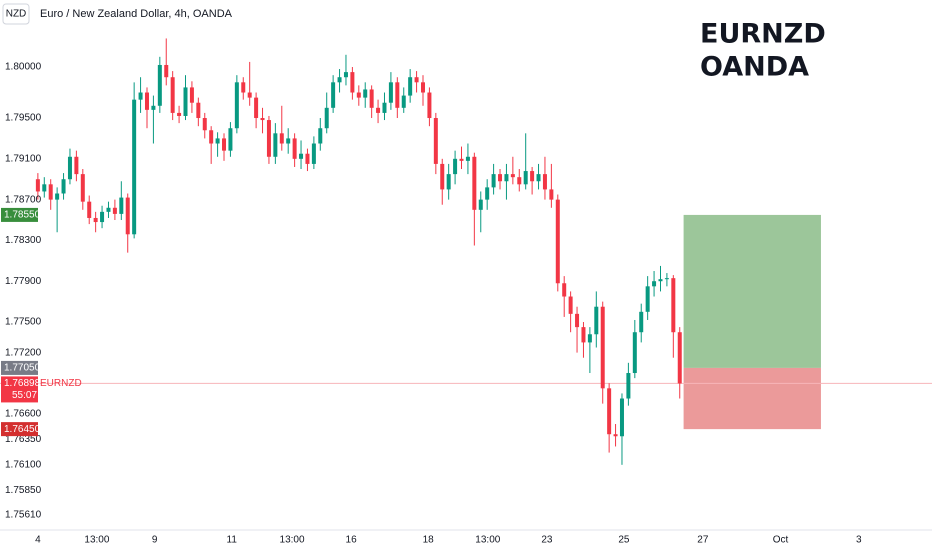 Image resolution: width=932 pixels, height=550 pixels. Describe the element at coordinates (754, 67) in the screenshot. I see `annotation: OANDA` at that location.